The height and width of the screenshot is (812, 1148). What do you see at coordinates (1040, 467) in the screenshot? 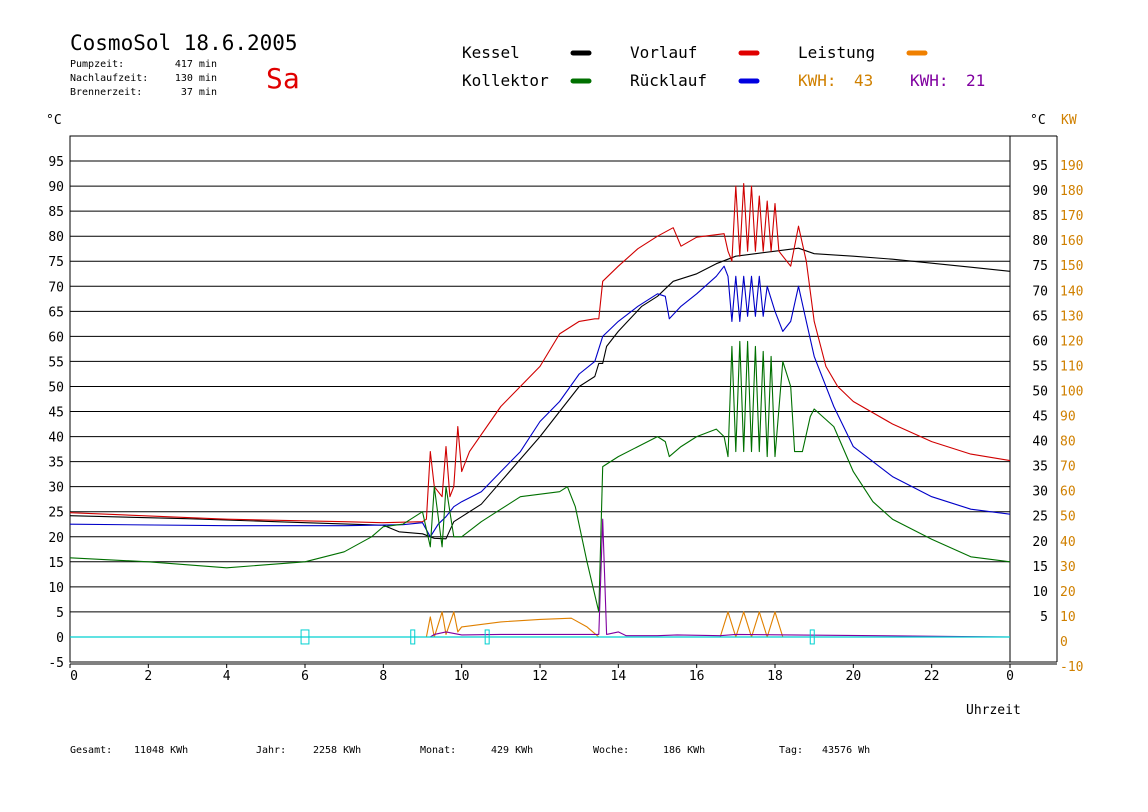
I see `y-tick-right-temp: 35` at bounding box center [1040, 467].